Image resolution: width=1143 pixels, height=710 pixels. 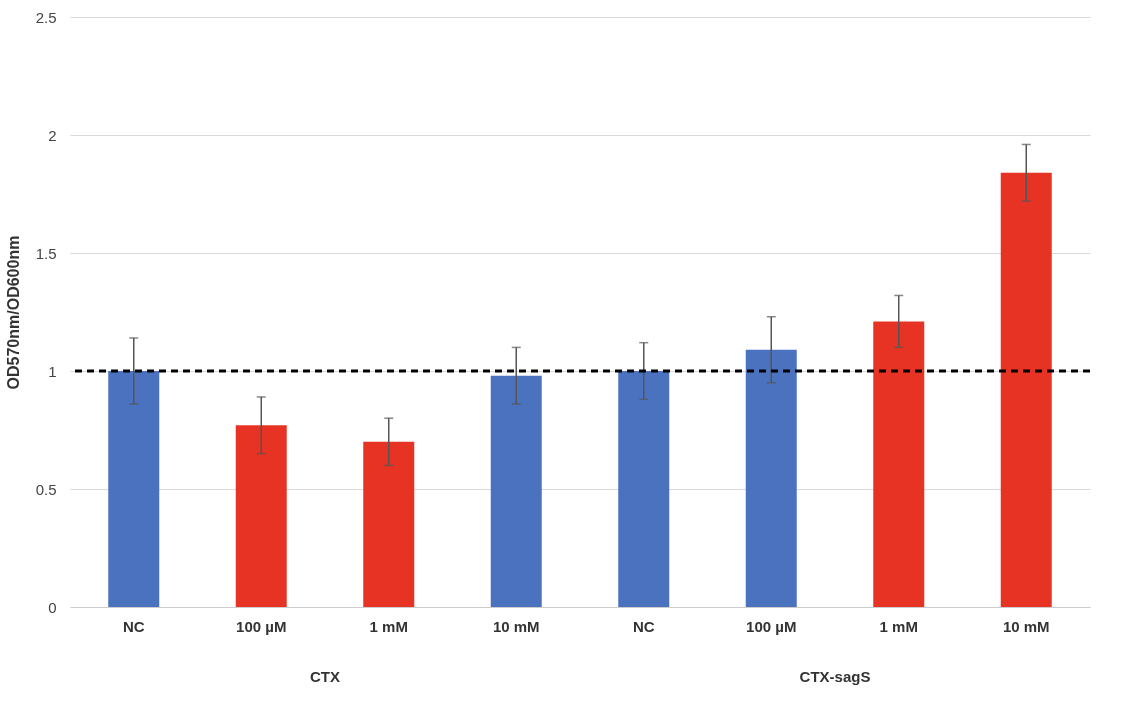 I want to click on y-axis-title: OD570nm/OD600nm, so click(x=13, y=312).